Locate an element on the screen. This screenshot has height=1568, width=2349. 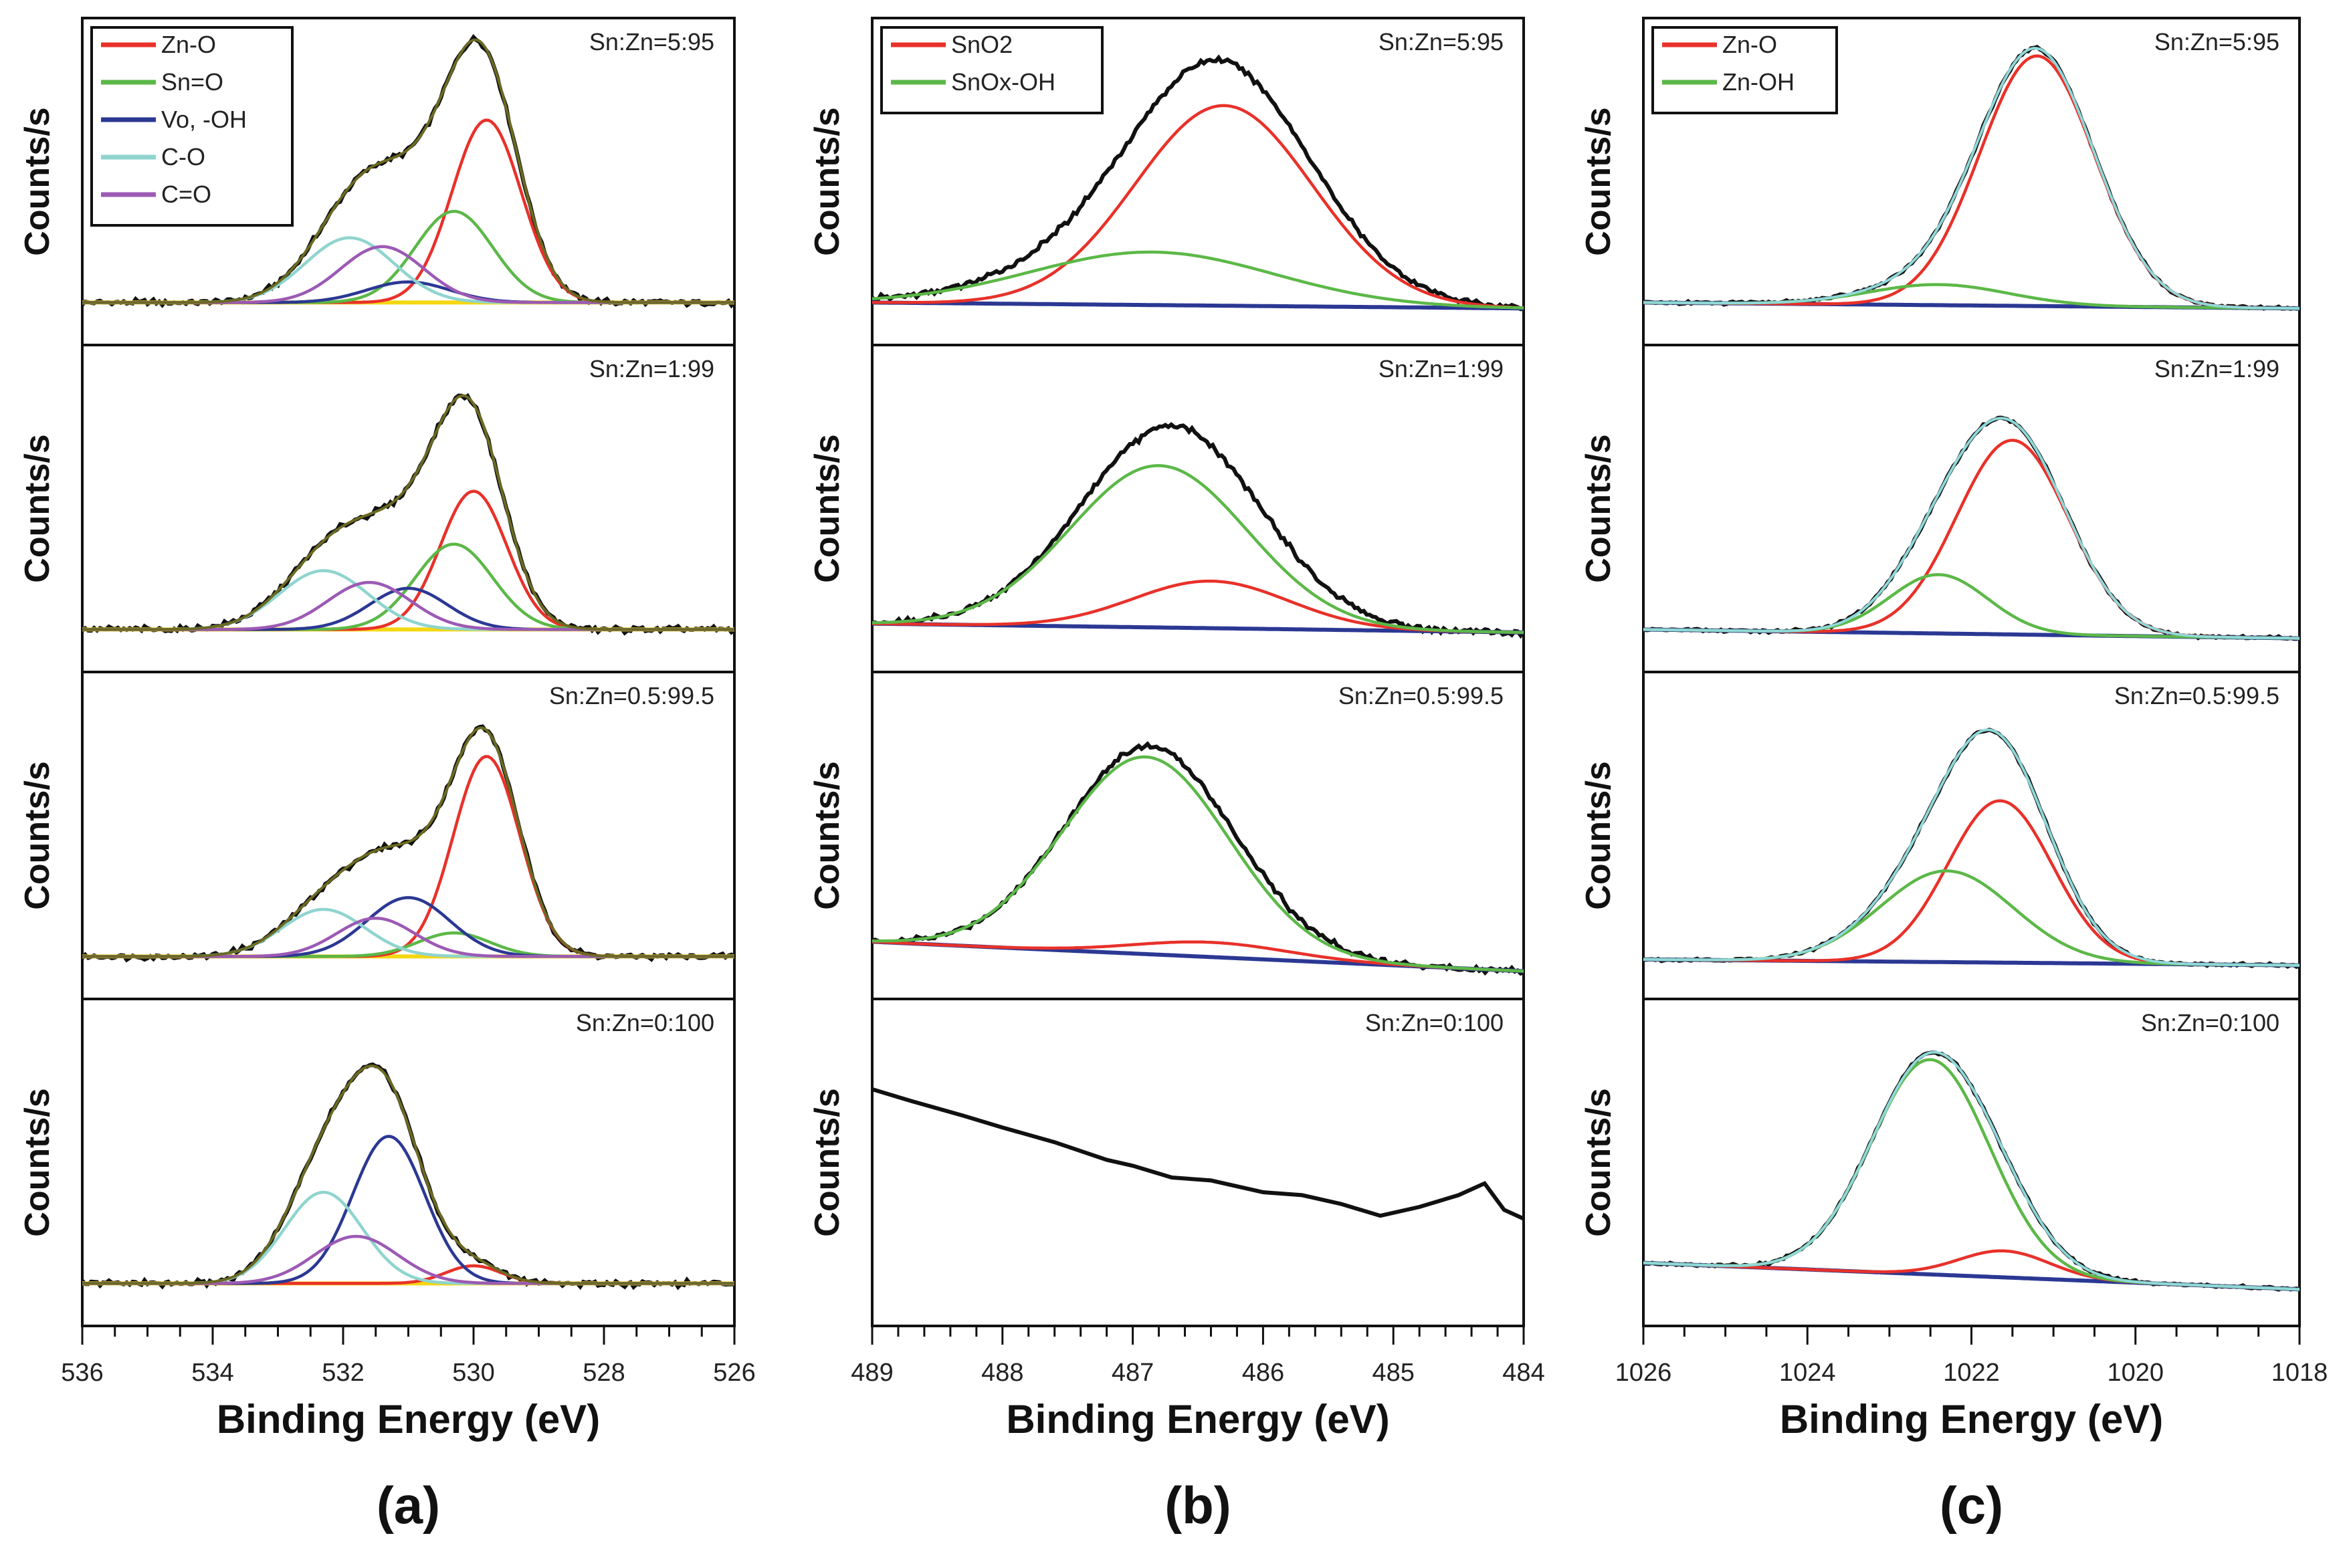
x-tick-label: 486 is located at coordinates (1263, 1373).